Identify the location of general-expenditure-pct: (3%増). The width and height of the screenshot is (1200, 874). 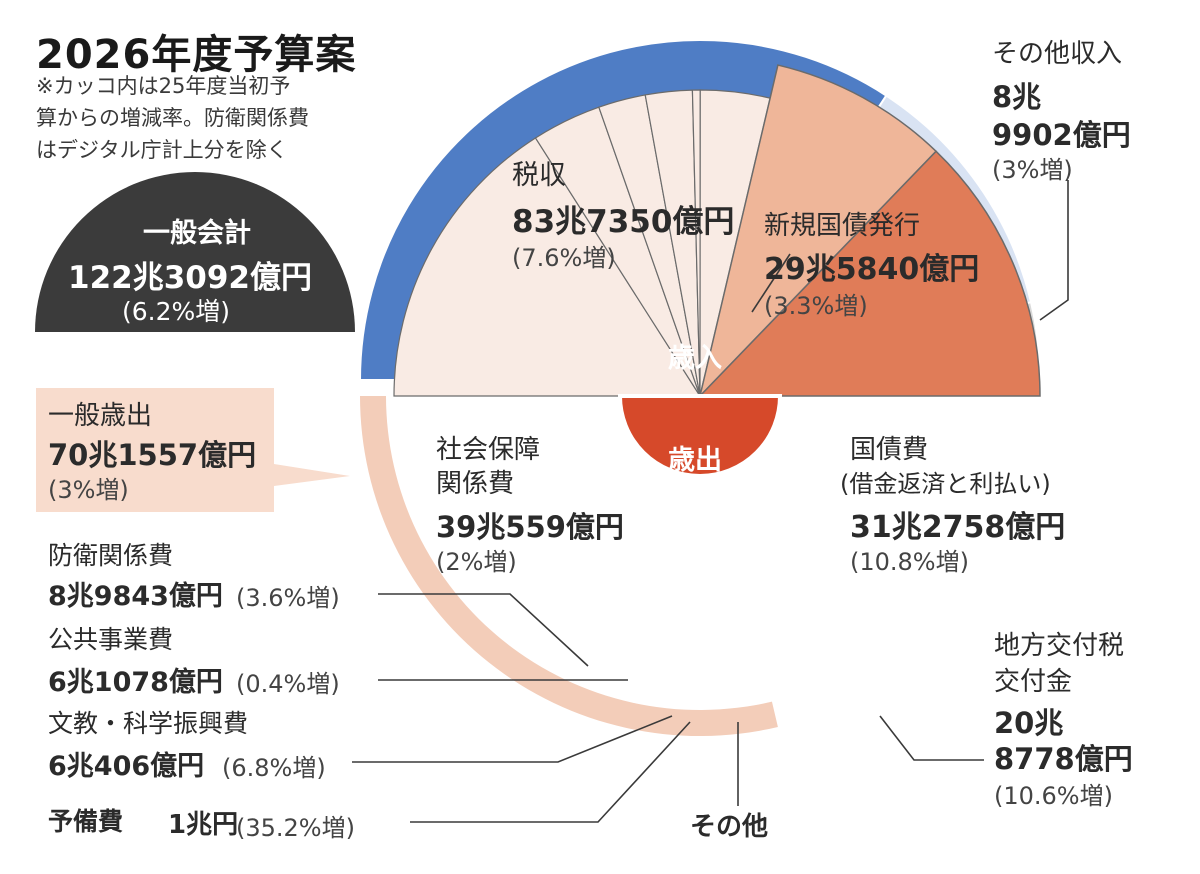
(88, 490).